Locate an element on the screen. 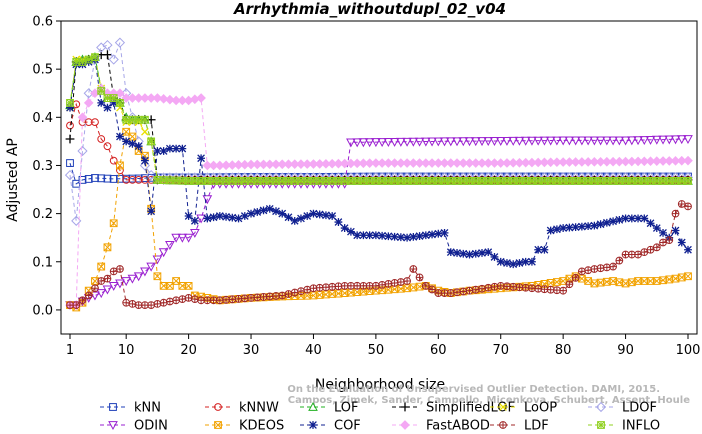 Image resolution: width=702 pixels, height=434 pixels. legend-label-ldof: LDOF is located at coordinates (639, 408).